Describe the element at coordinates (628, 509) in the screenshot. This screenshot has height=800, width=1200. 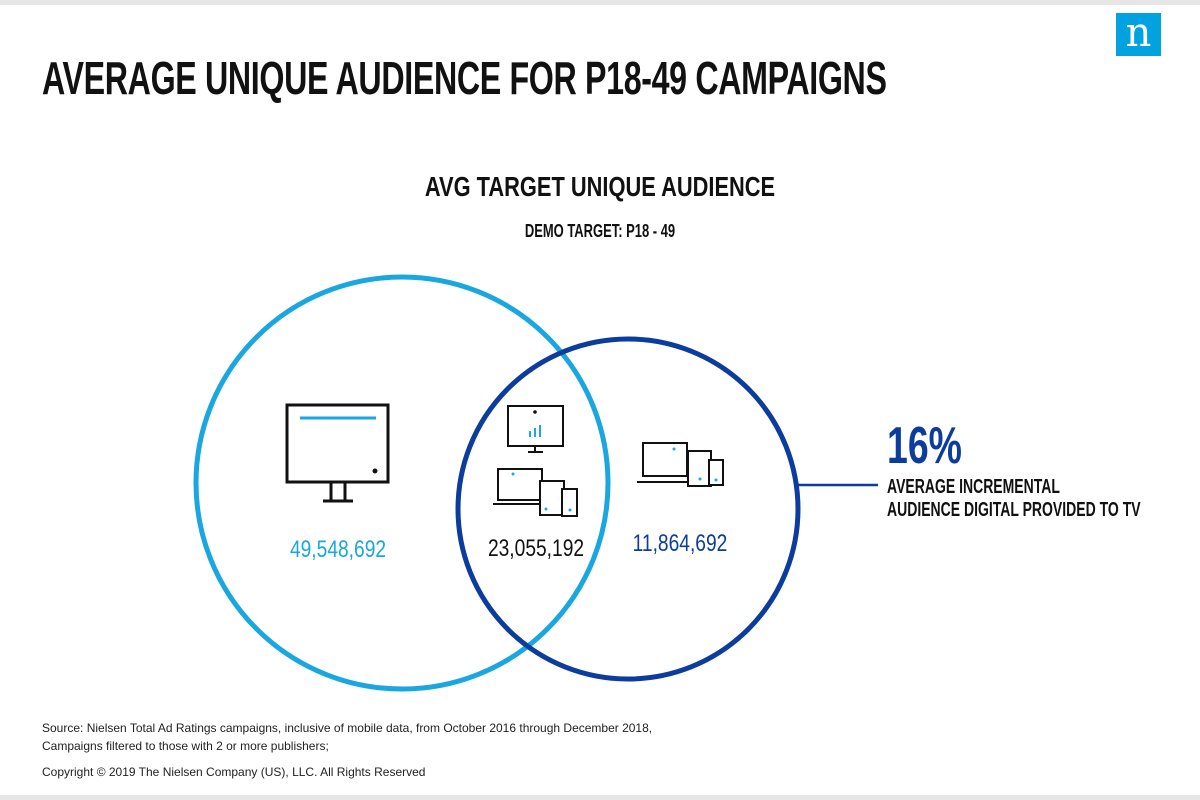
I see `digital-audience-circle` at that location.